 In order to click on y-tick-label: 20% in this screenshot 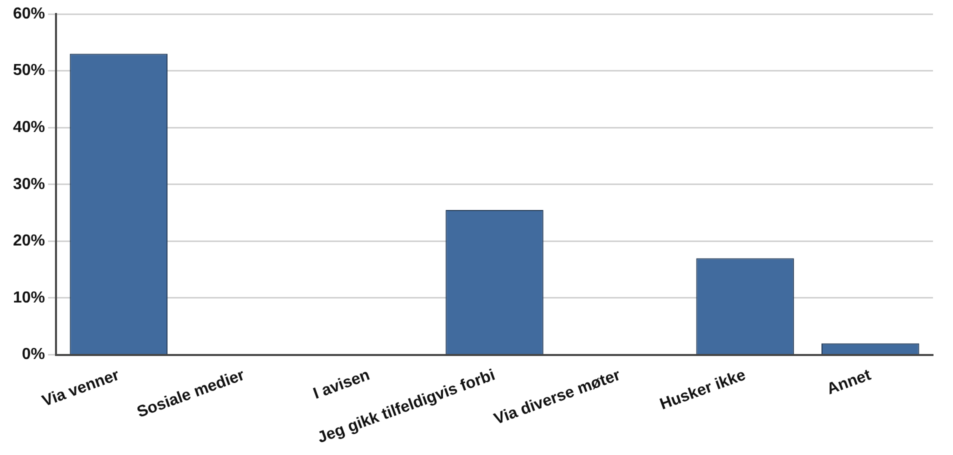, I will do `click(29, 241)`.